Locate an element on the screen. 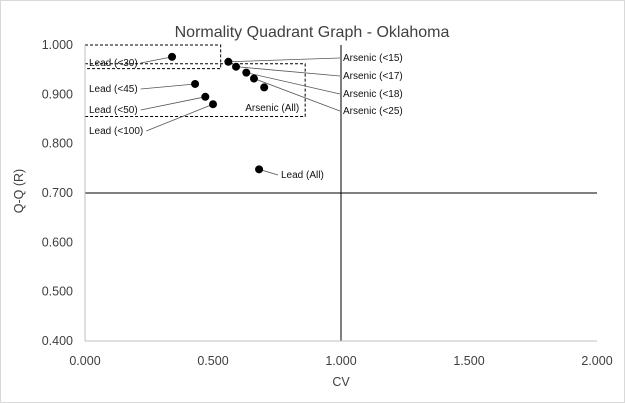  point-label: Arsenic (<17) is located at coordinates (373, 76).